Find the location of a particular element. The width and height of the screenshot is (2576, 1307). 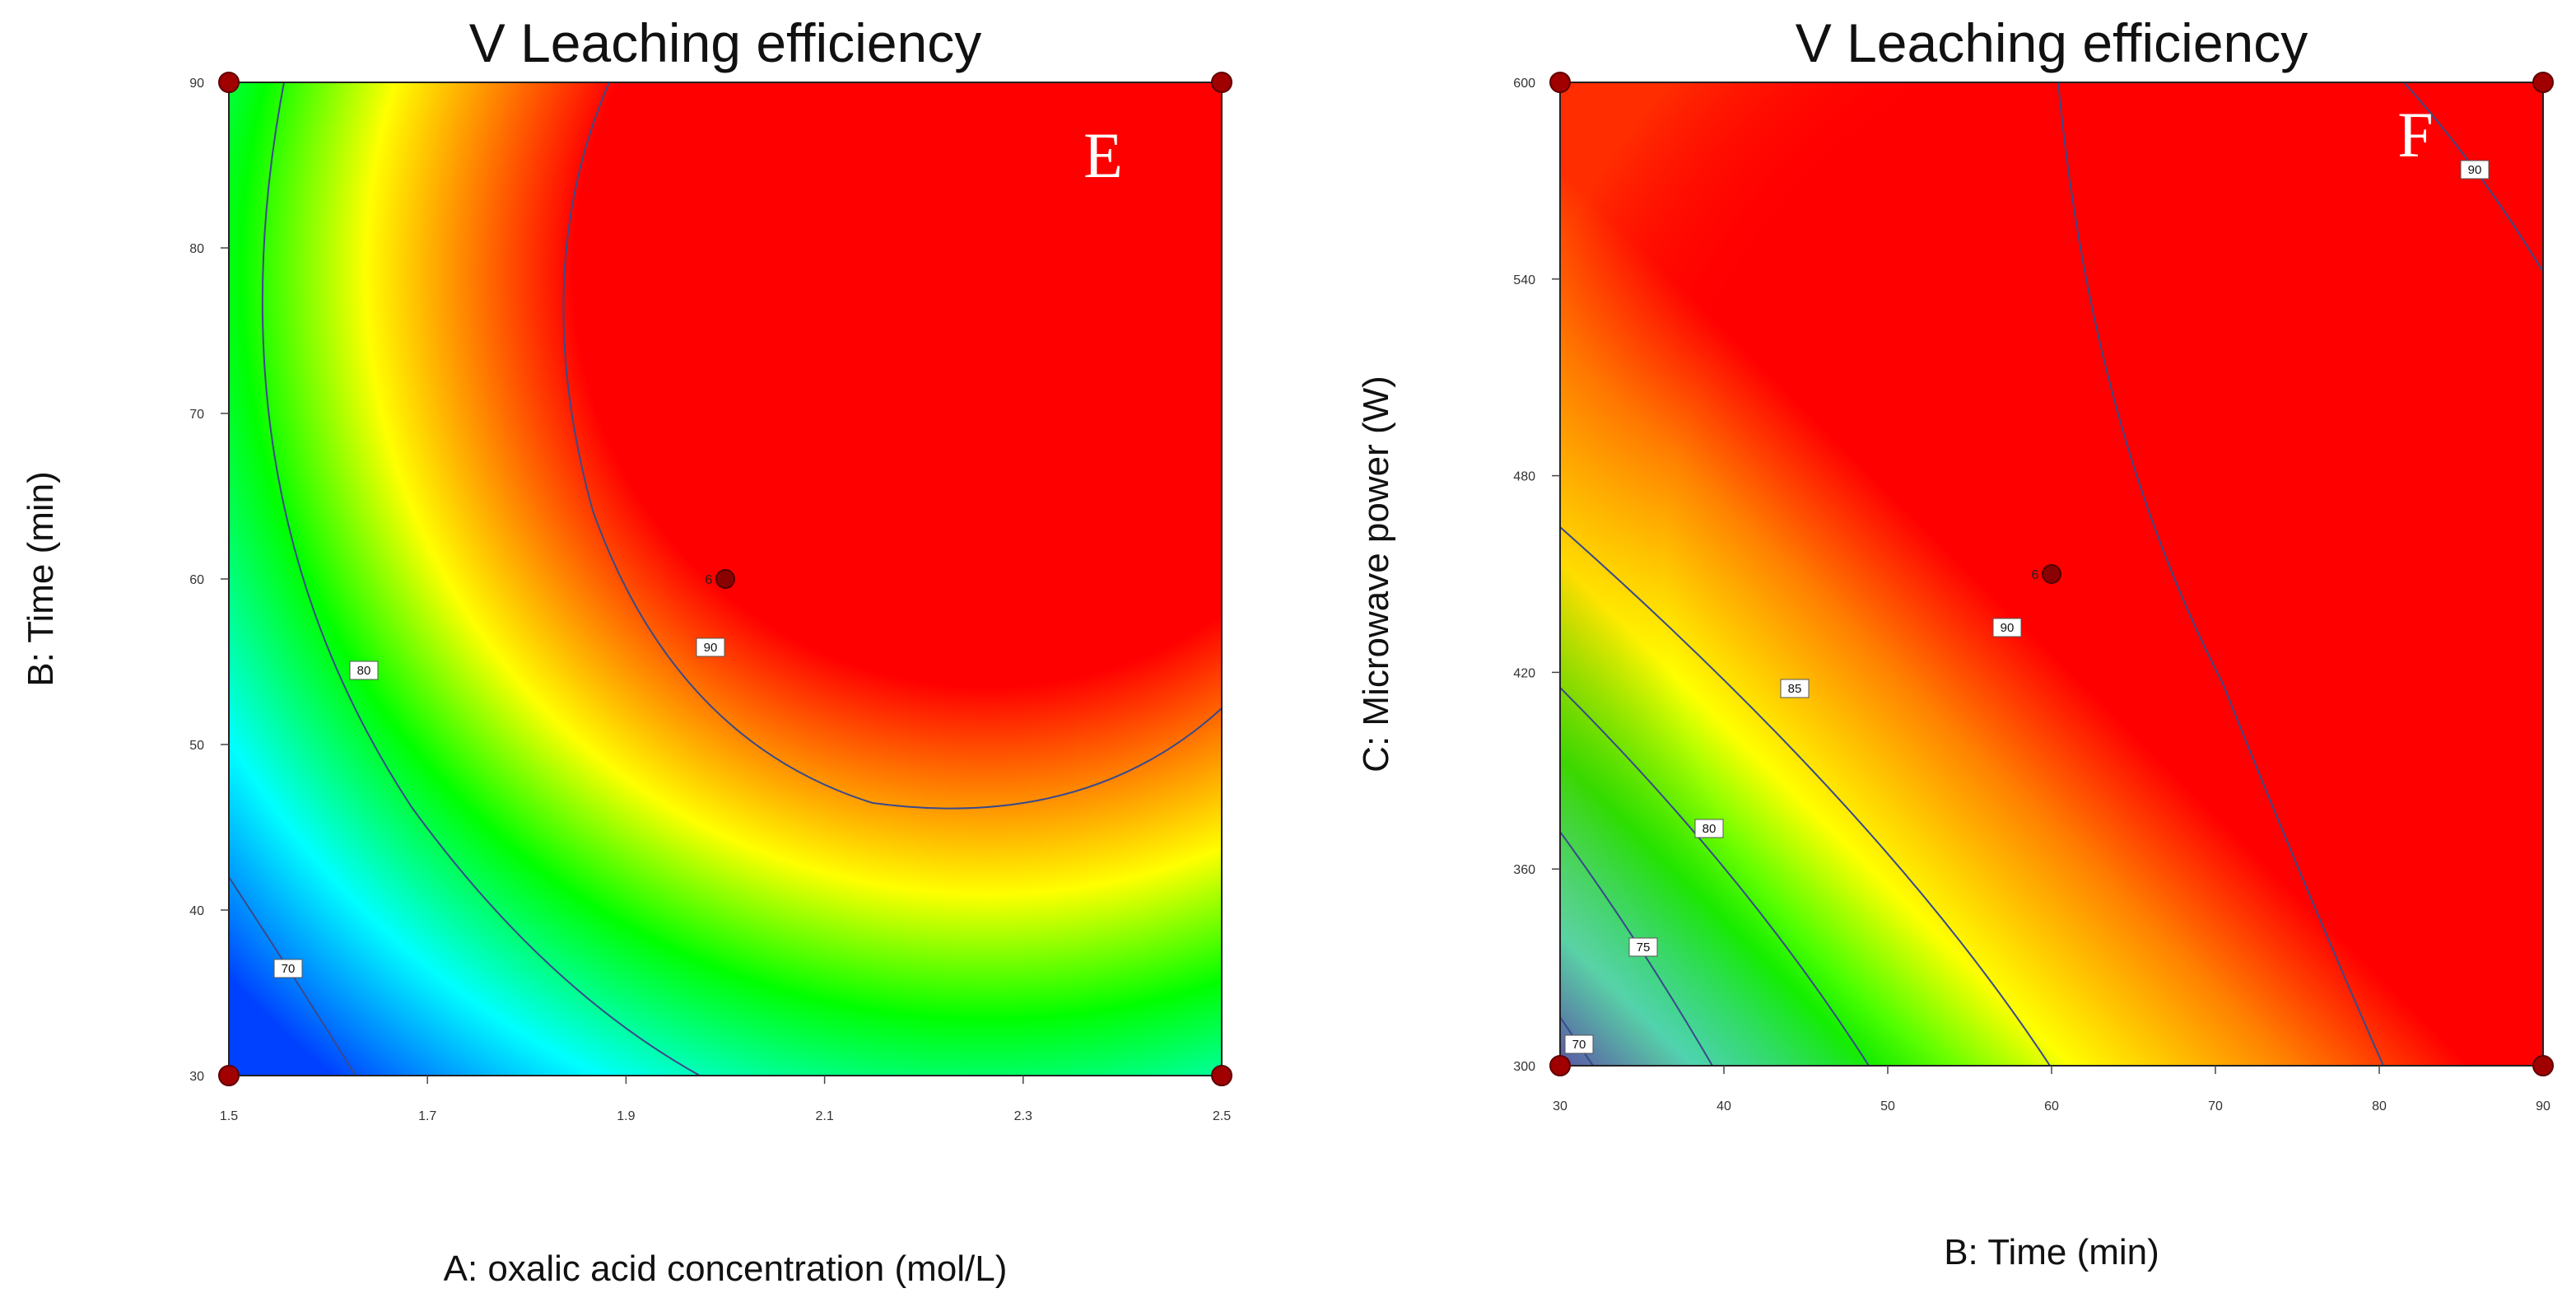

y-tick-label: 70 is located at coordinates (196, 415).